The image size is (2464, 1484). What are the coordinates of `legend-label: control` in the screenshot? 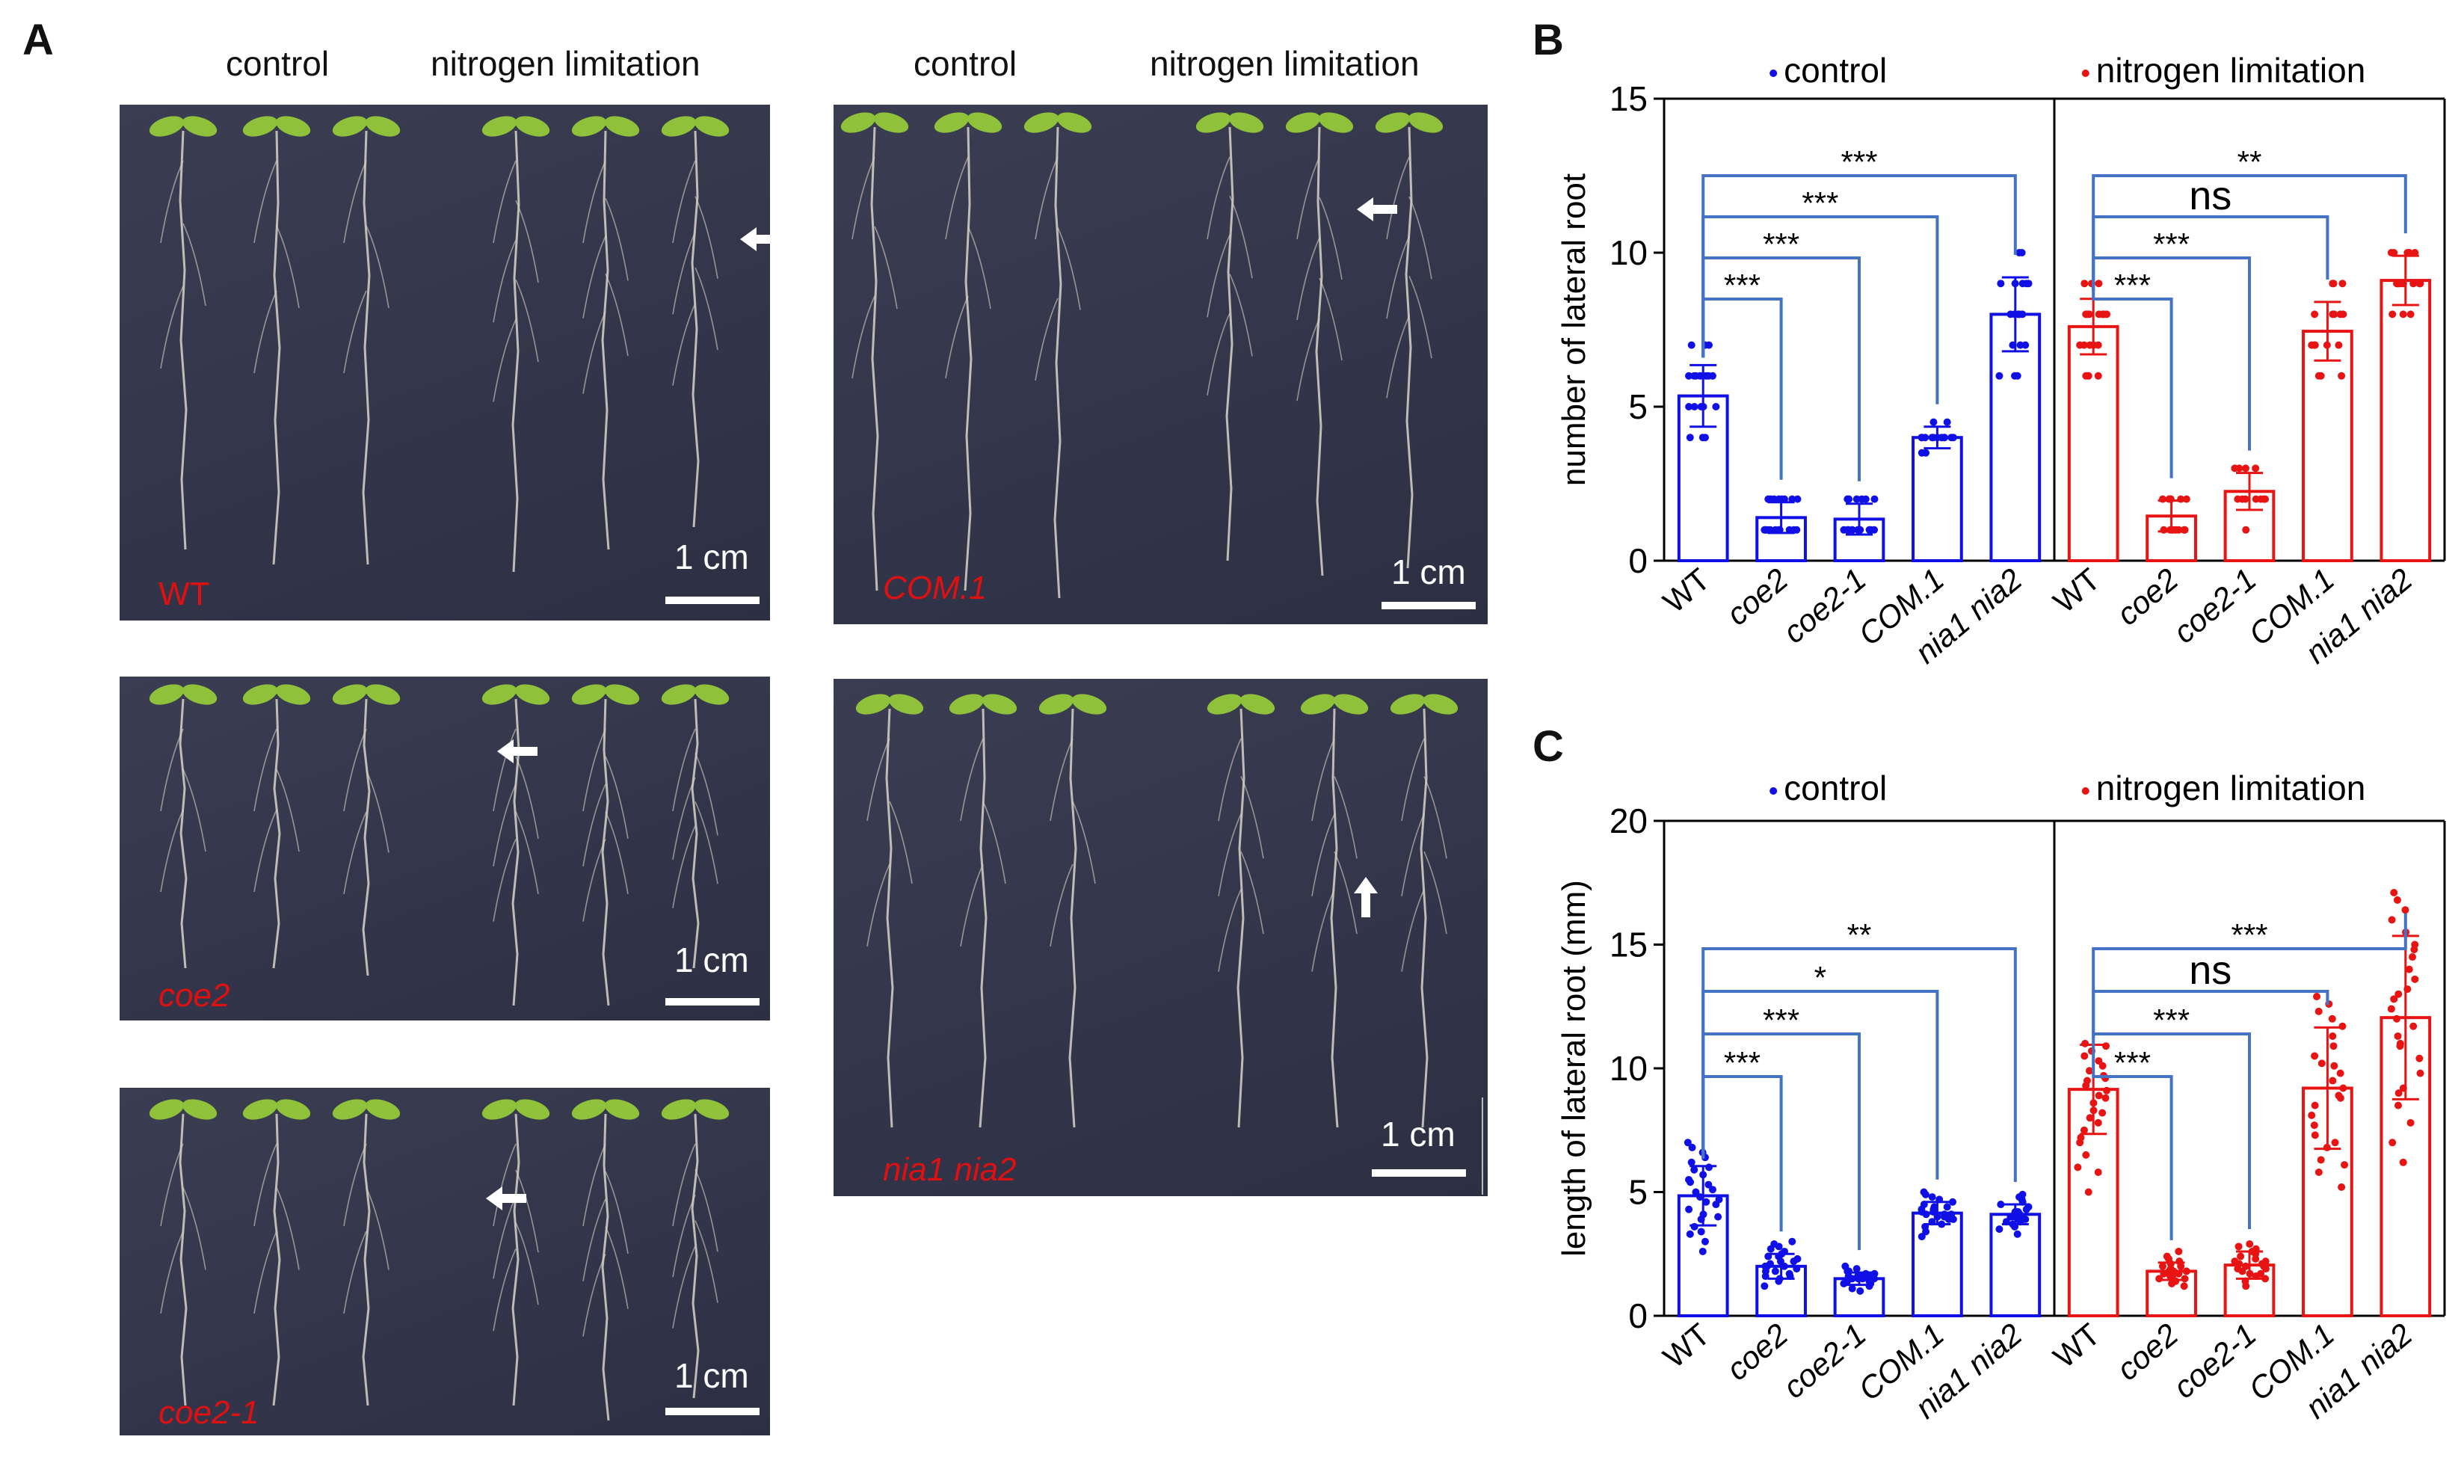 It's located at (1835, 71).